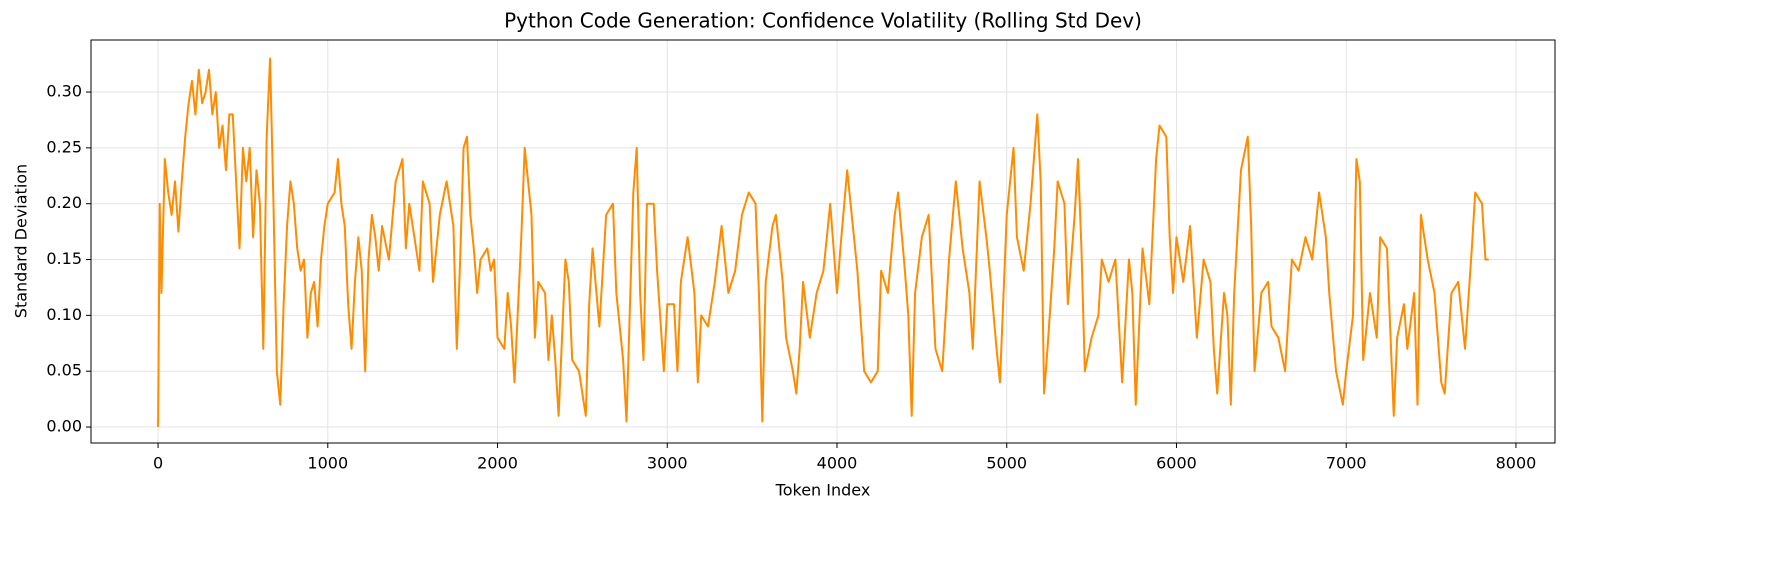 This screenshot has width=1785, height=584. What do you see at coordinates (64, 146) in the screenshot?
I see `y-tick-label: 0.25` at bounding box center [64, 146].